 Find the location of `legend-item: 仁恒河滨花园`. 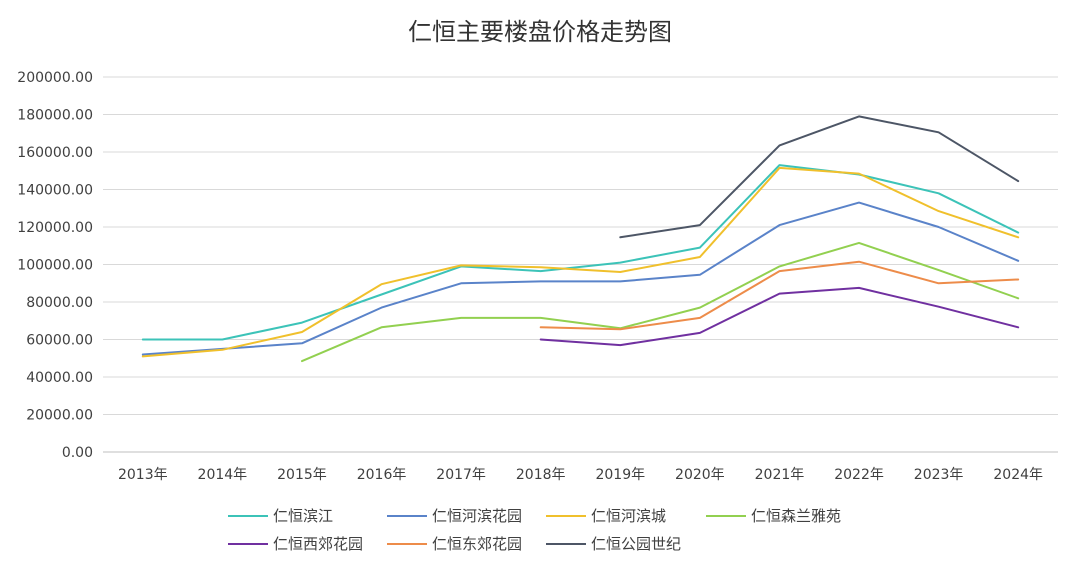

legend-item: 仁恒河滨花园 is located at coordinates (454, 516).